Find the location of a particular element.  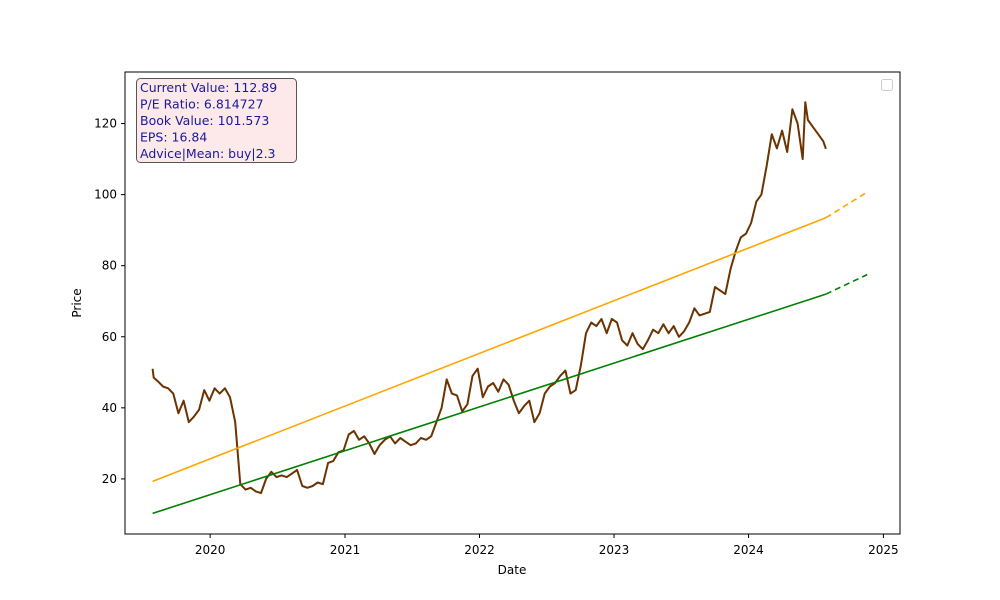

y-axis-title: Price is located at coordinates (77, 302).